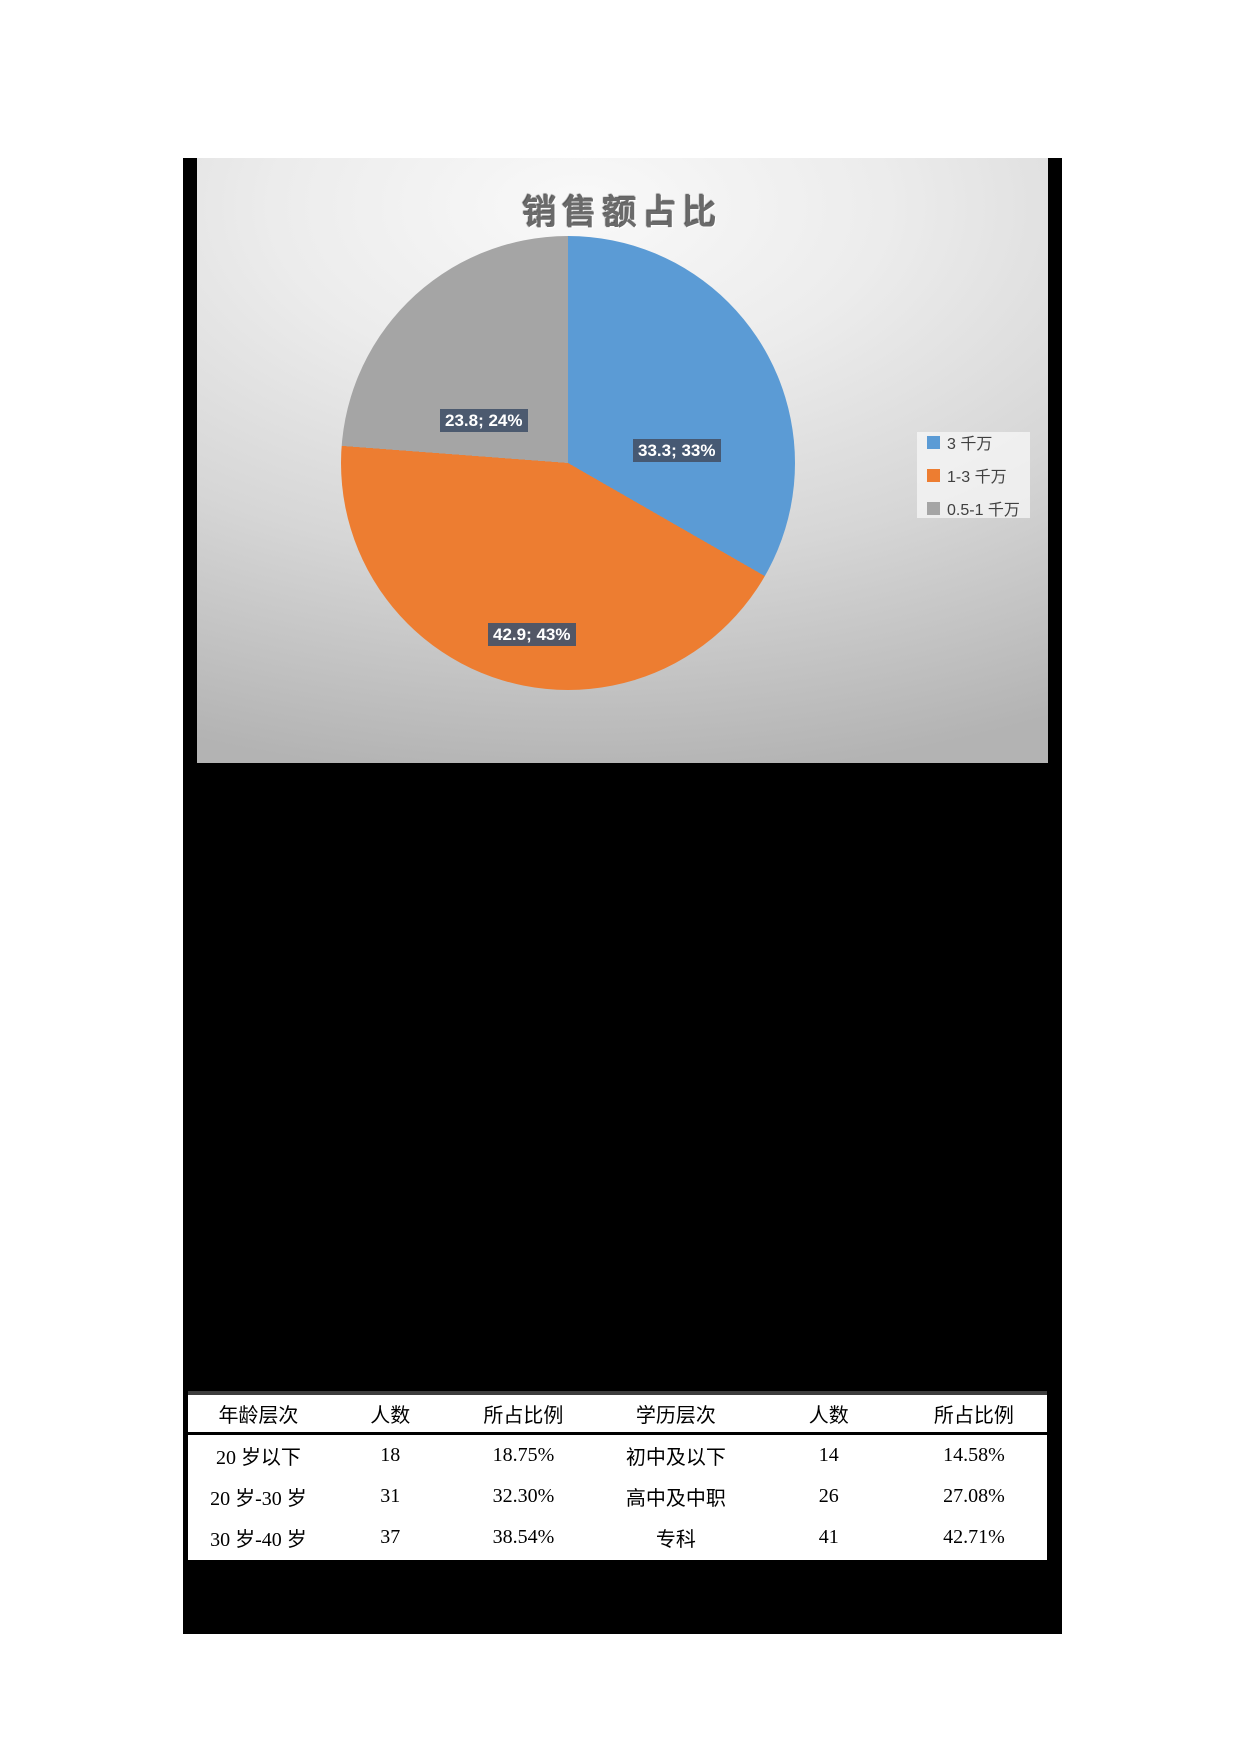 This screenshot has width=1240, height=1754. What do you see at coordinates (617, 1415) in the screenshot?
I see `table-header-row: 年龄层次 人数 所占比例 学历层次 人数 所占比例` at bounding box center [617, 1415].